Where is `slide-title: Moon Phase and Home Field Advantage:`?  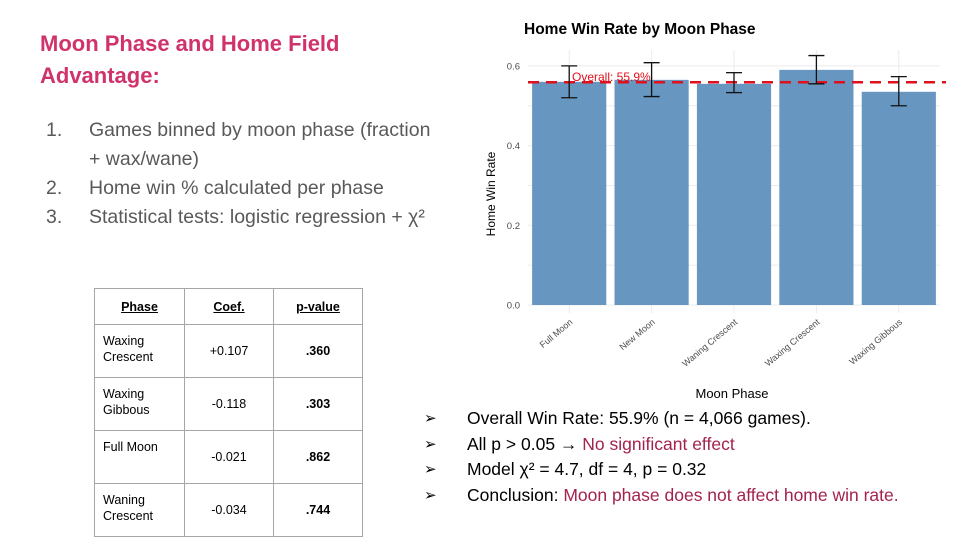 slide-title: Moon Phase and Home Field Advantage: is located at coordinates (190, 59).